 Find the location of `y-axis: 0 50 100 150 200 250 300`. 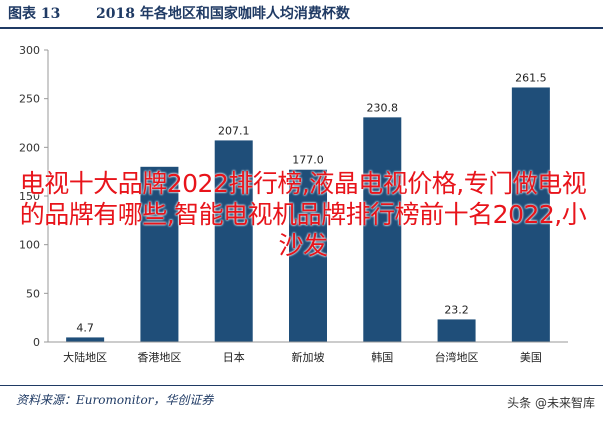

y-axis: 0 50 100 150 200 250 300 is located at coordinates (34, 196).